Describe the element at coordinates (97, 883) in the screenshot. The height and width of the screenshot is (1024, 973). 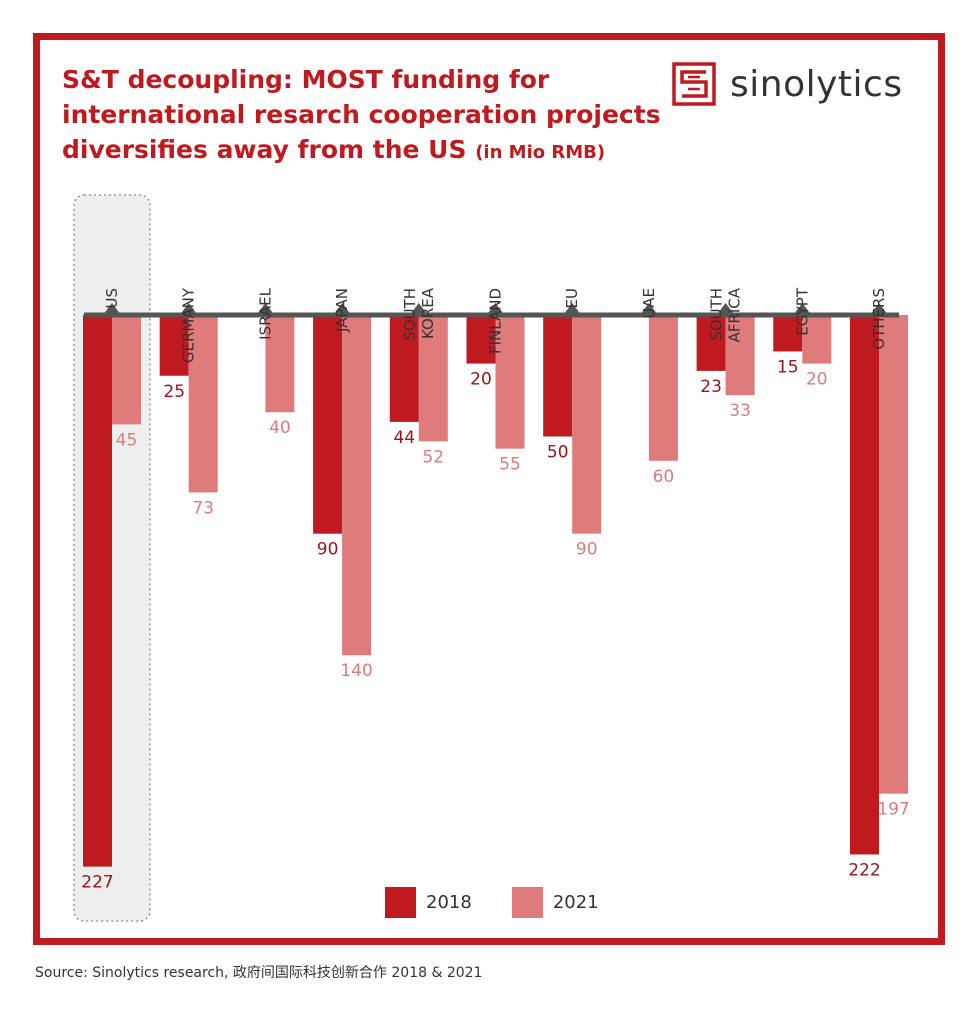
I see `value-label-us-2018: 227` at that location.